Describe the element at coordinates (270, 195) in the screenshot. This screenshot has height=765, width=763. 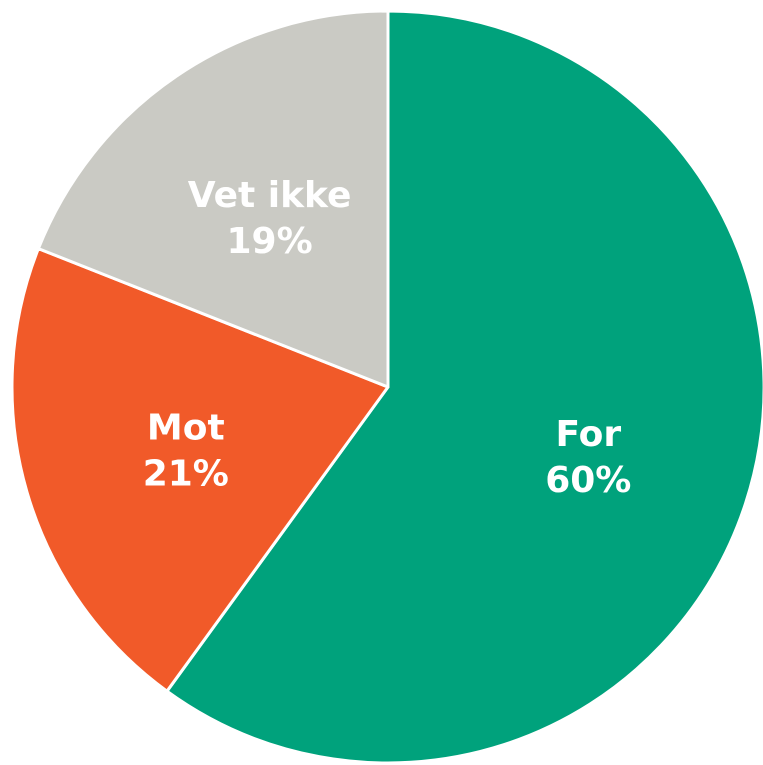
I see `slice-category-label-vet-ikke: Vet ikke` at that location.